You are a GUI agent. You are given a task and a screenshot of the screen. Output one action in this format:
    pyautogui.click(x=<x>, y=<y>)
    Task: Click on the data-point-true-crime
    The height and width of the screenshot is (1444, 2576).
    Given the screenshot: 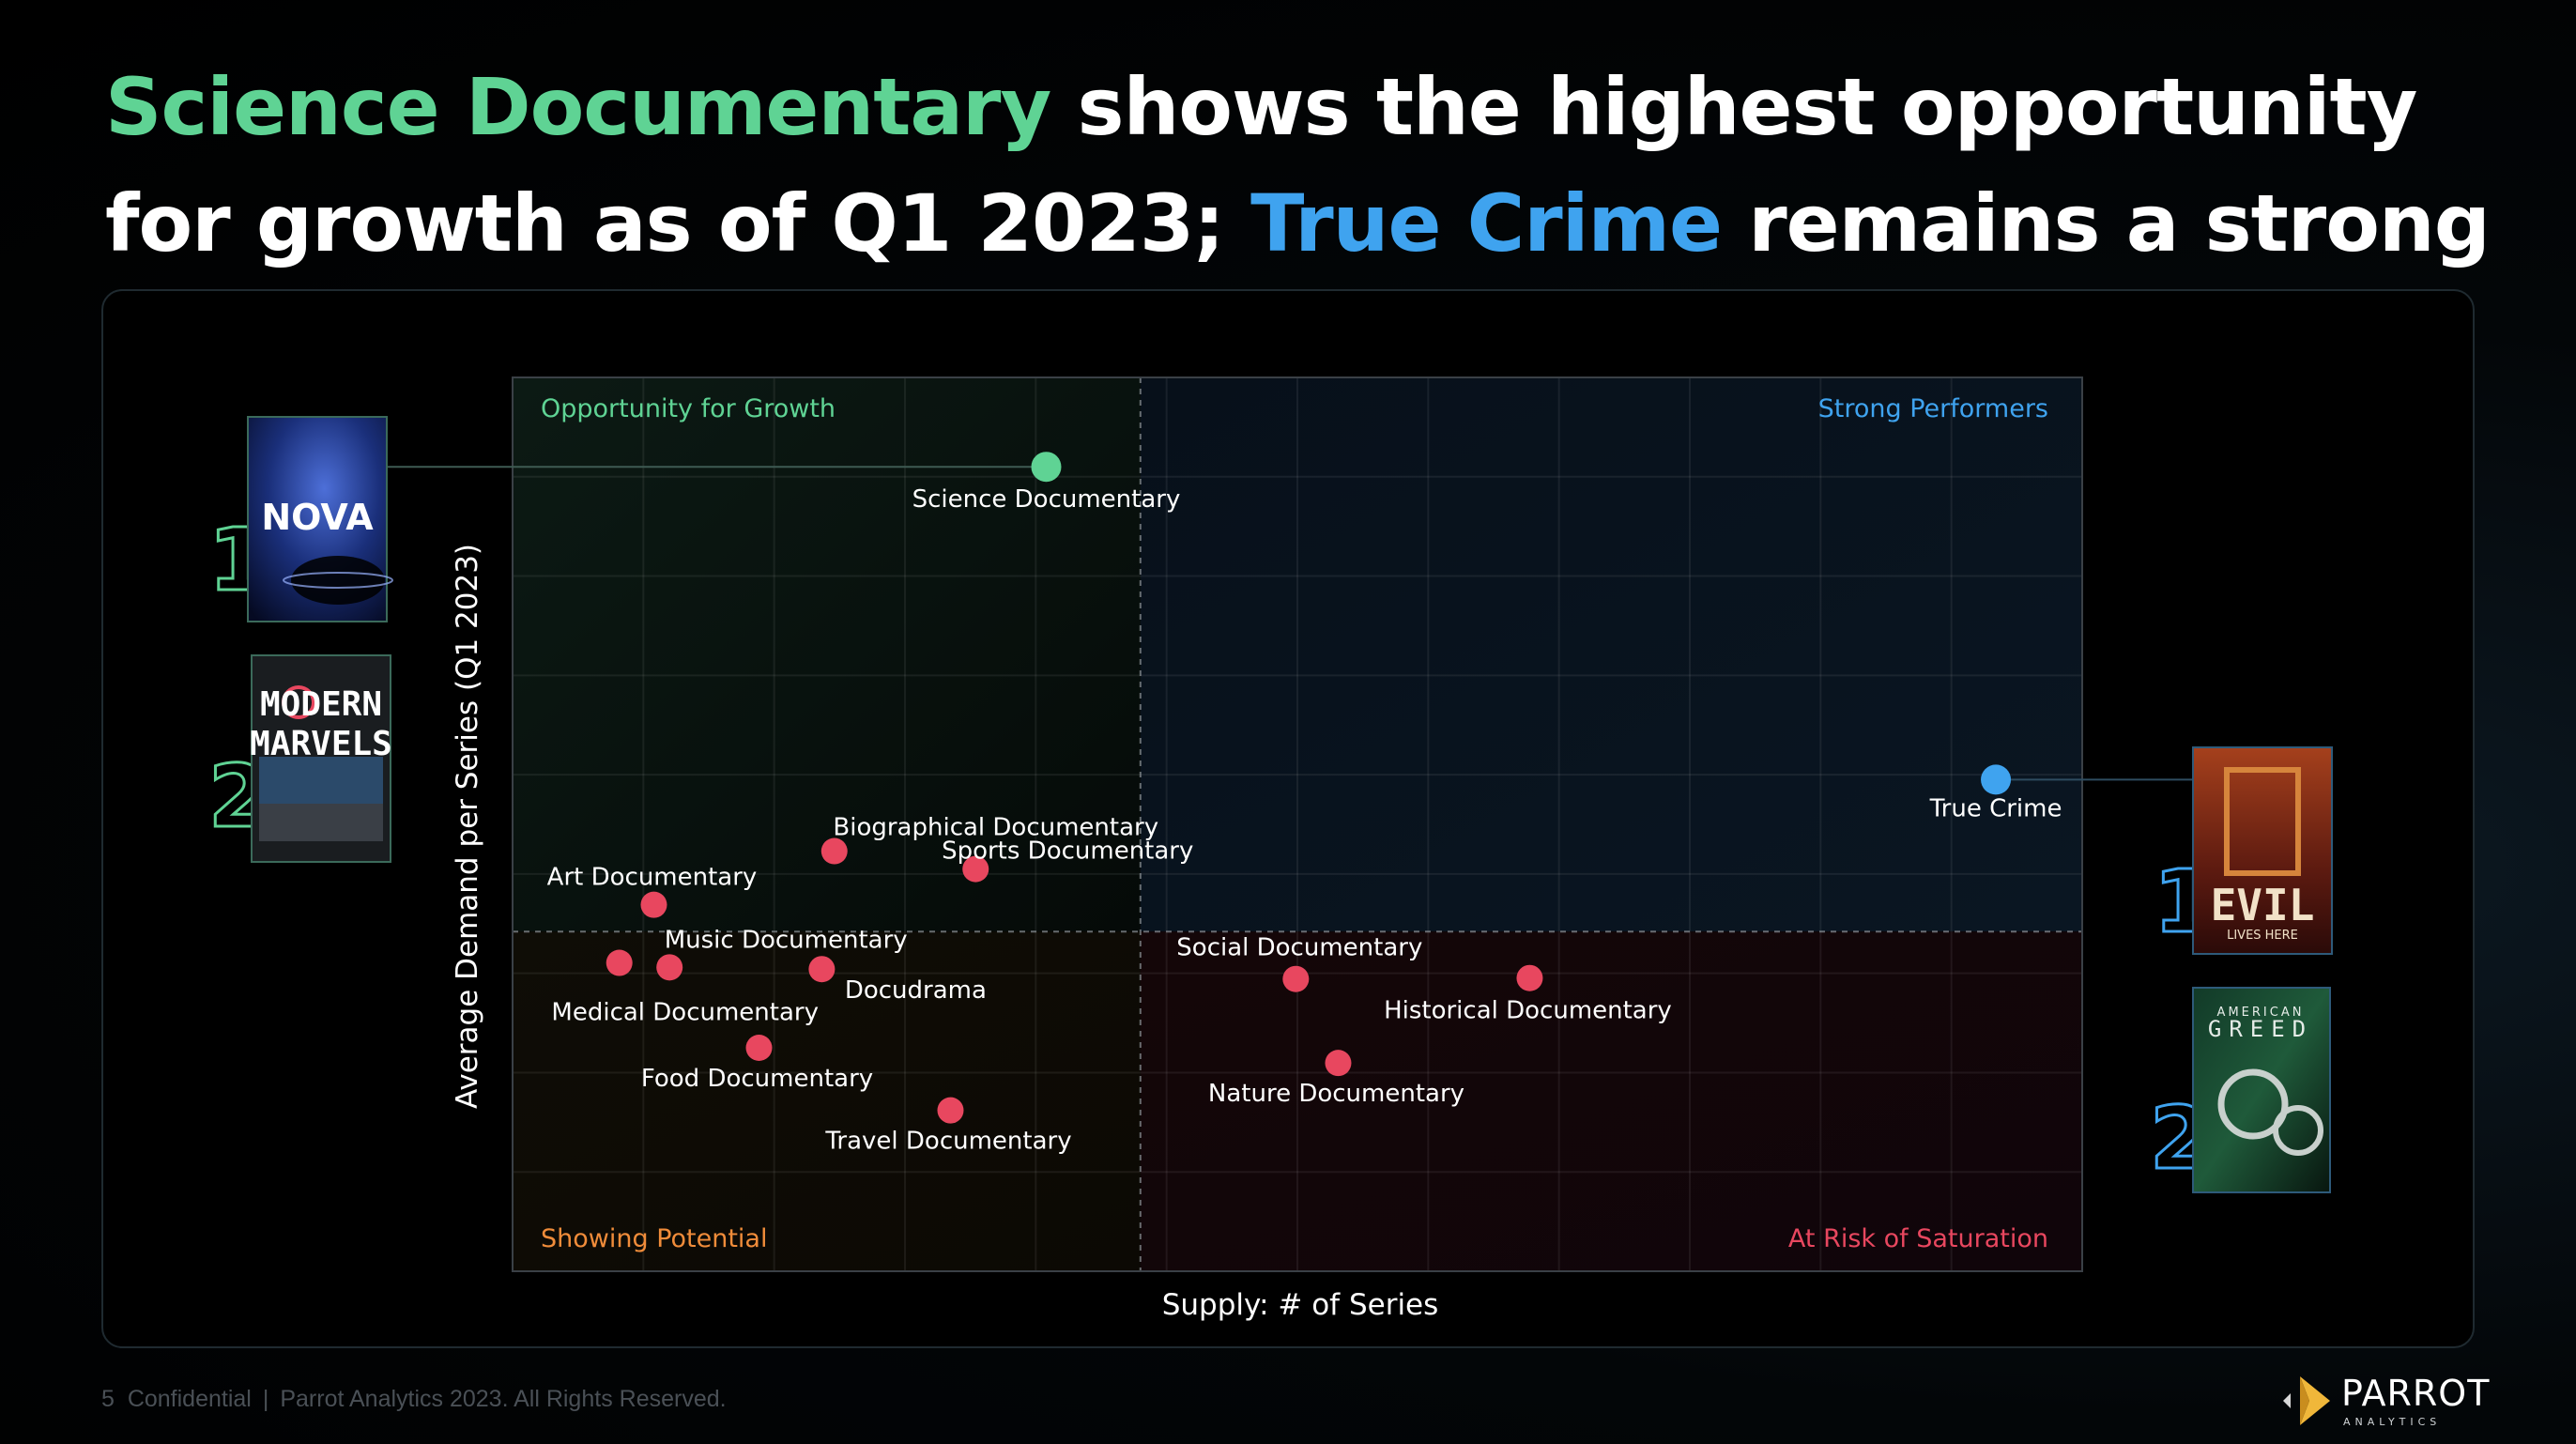 What is the action you would take?
    pyautogui.click(x=1997, y=779)
    